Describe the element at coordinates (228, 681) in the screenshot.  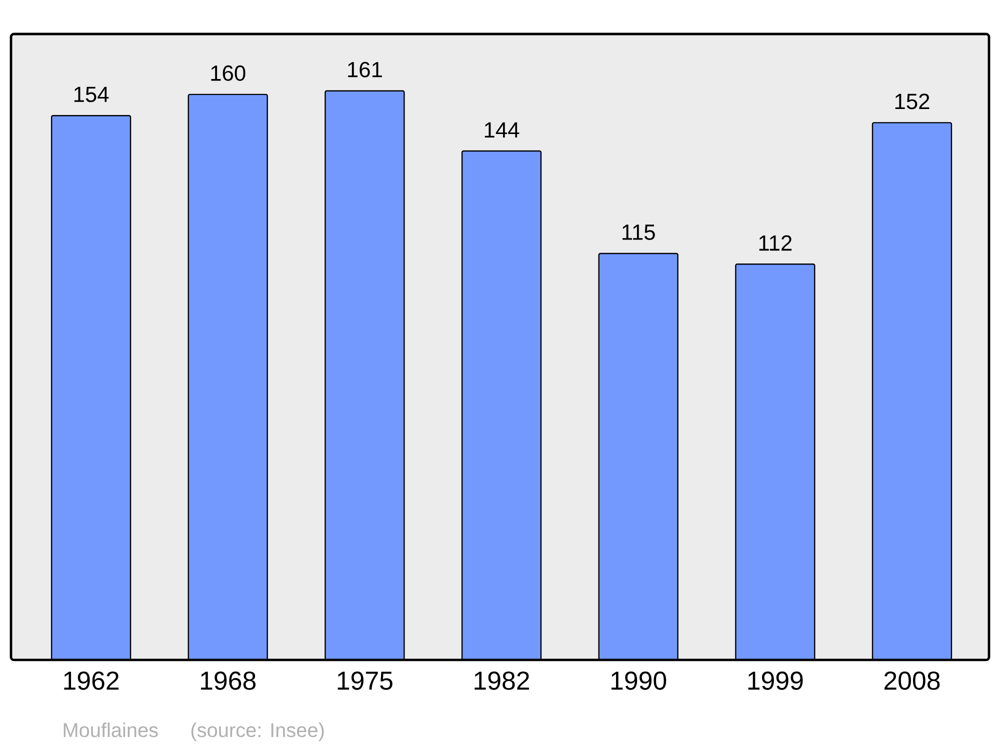
I see `x-tick-label: 1968` at that location.